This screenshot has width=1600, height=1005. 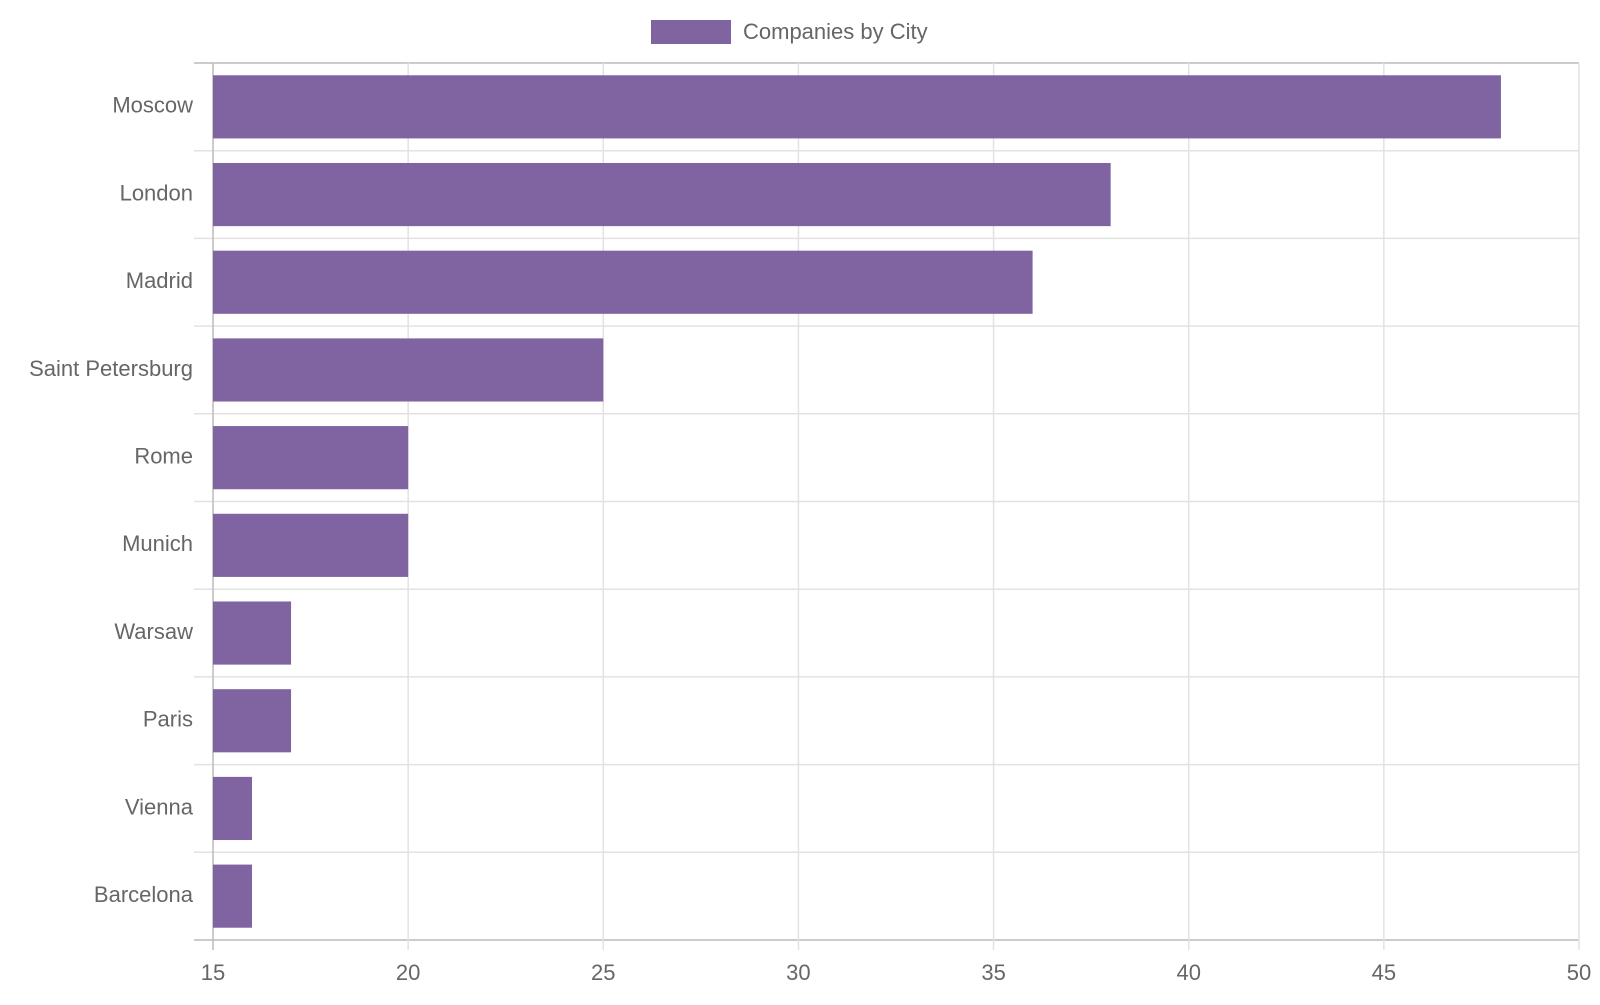 I want to click on y-tick-label: London, so click(x=156, y=192).